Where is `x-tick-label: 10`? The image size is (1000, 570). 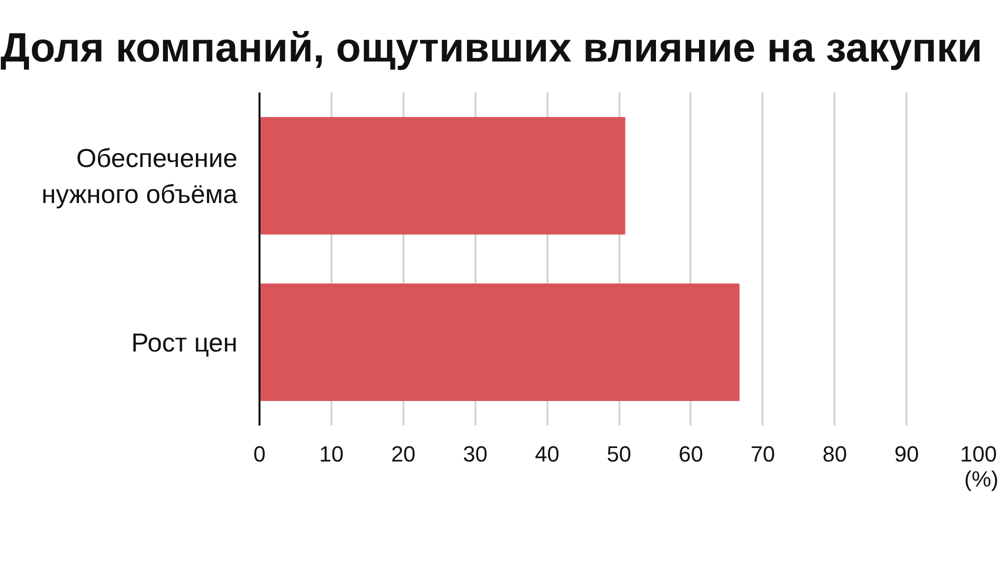 x-tick-label: 10 is located at coordinates (331, 454).